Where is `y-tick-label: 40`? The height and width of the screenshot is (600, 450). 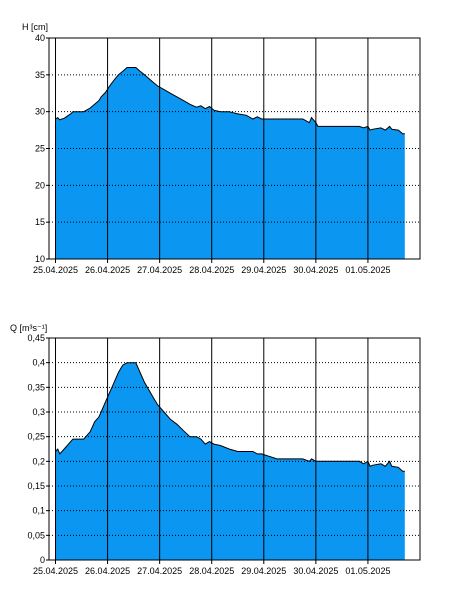 y-tick-label: 40 is located at coordinates (40, 38).